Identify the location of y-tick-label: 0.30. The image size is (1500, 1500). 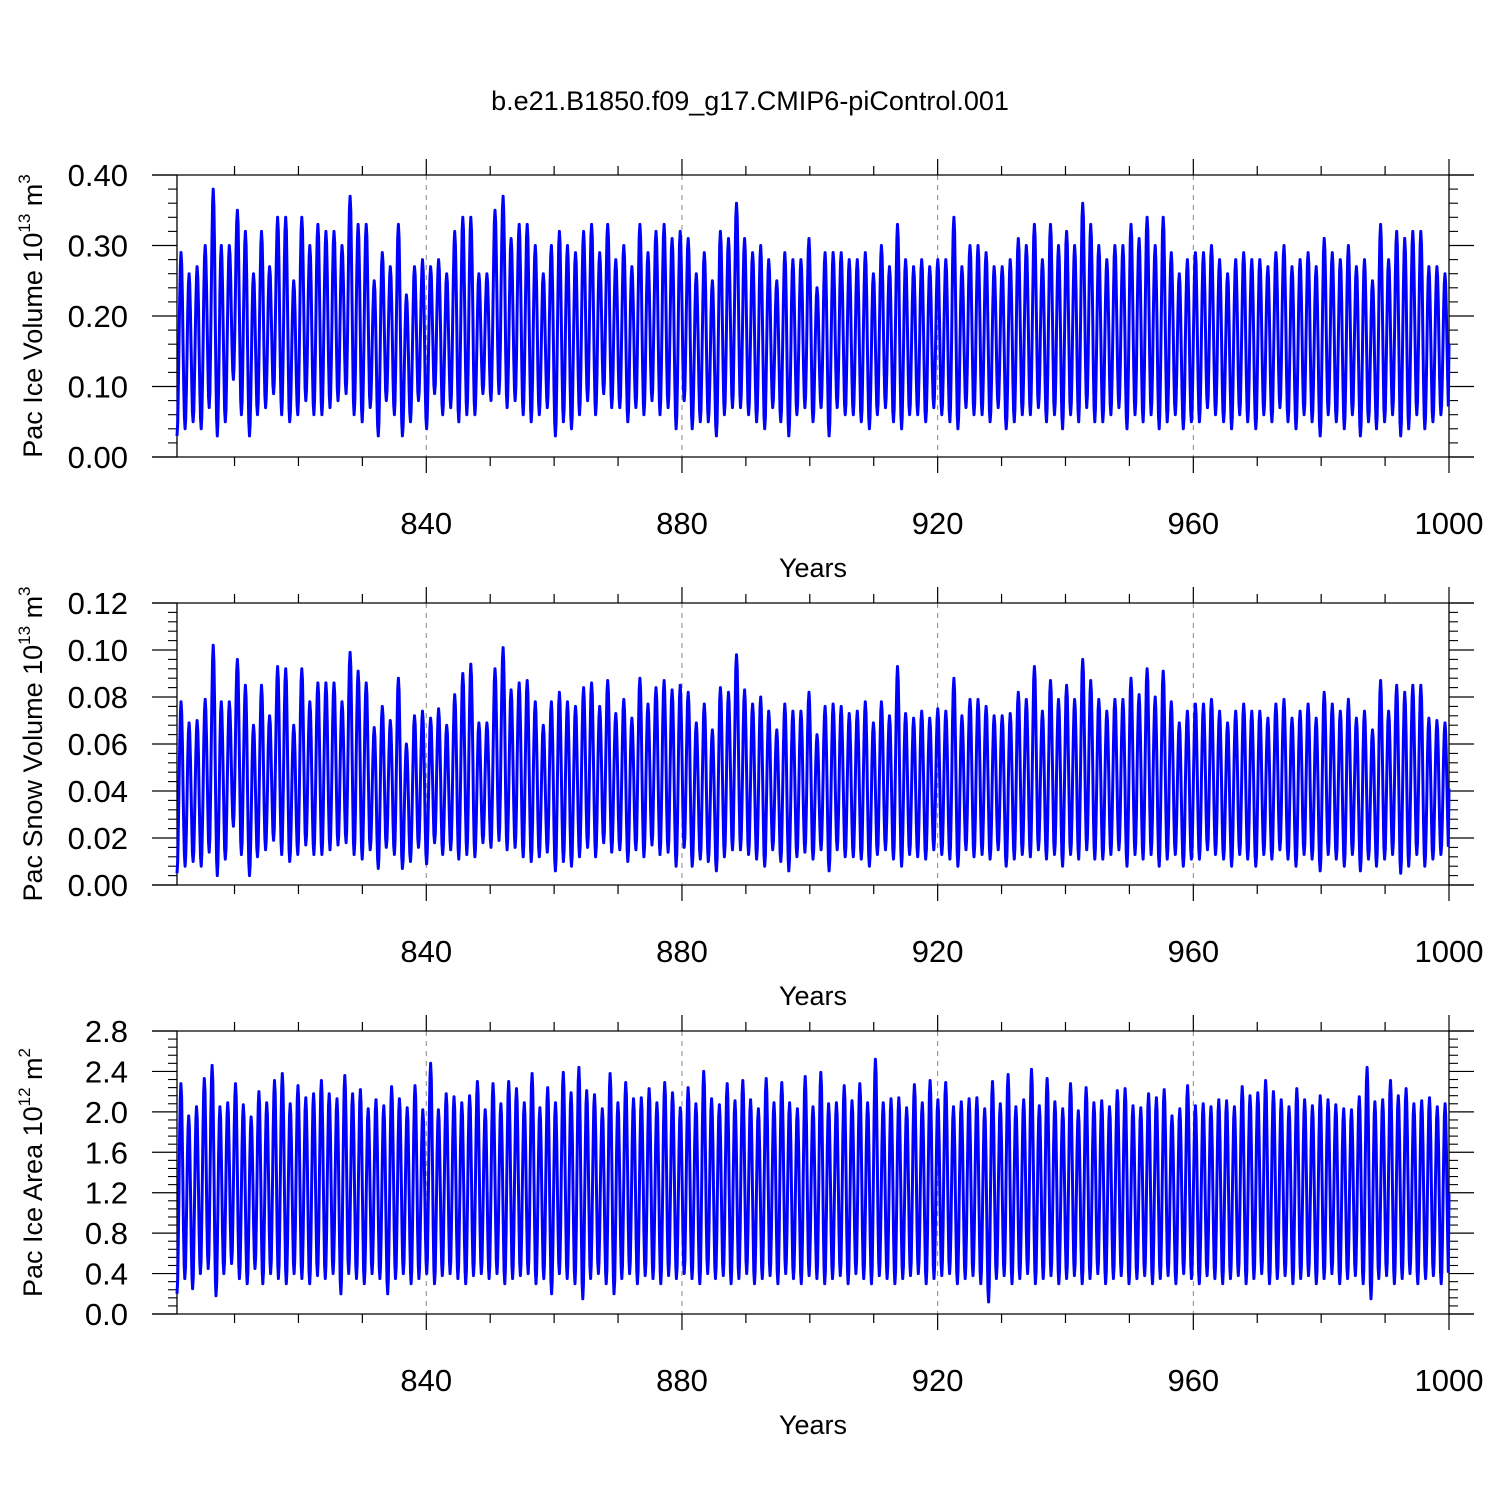
(98, 246).